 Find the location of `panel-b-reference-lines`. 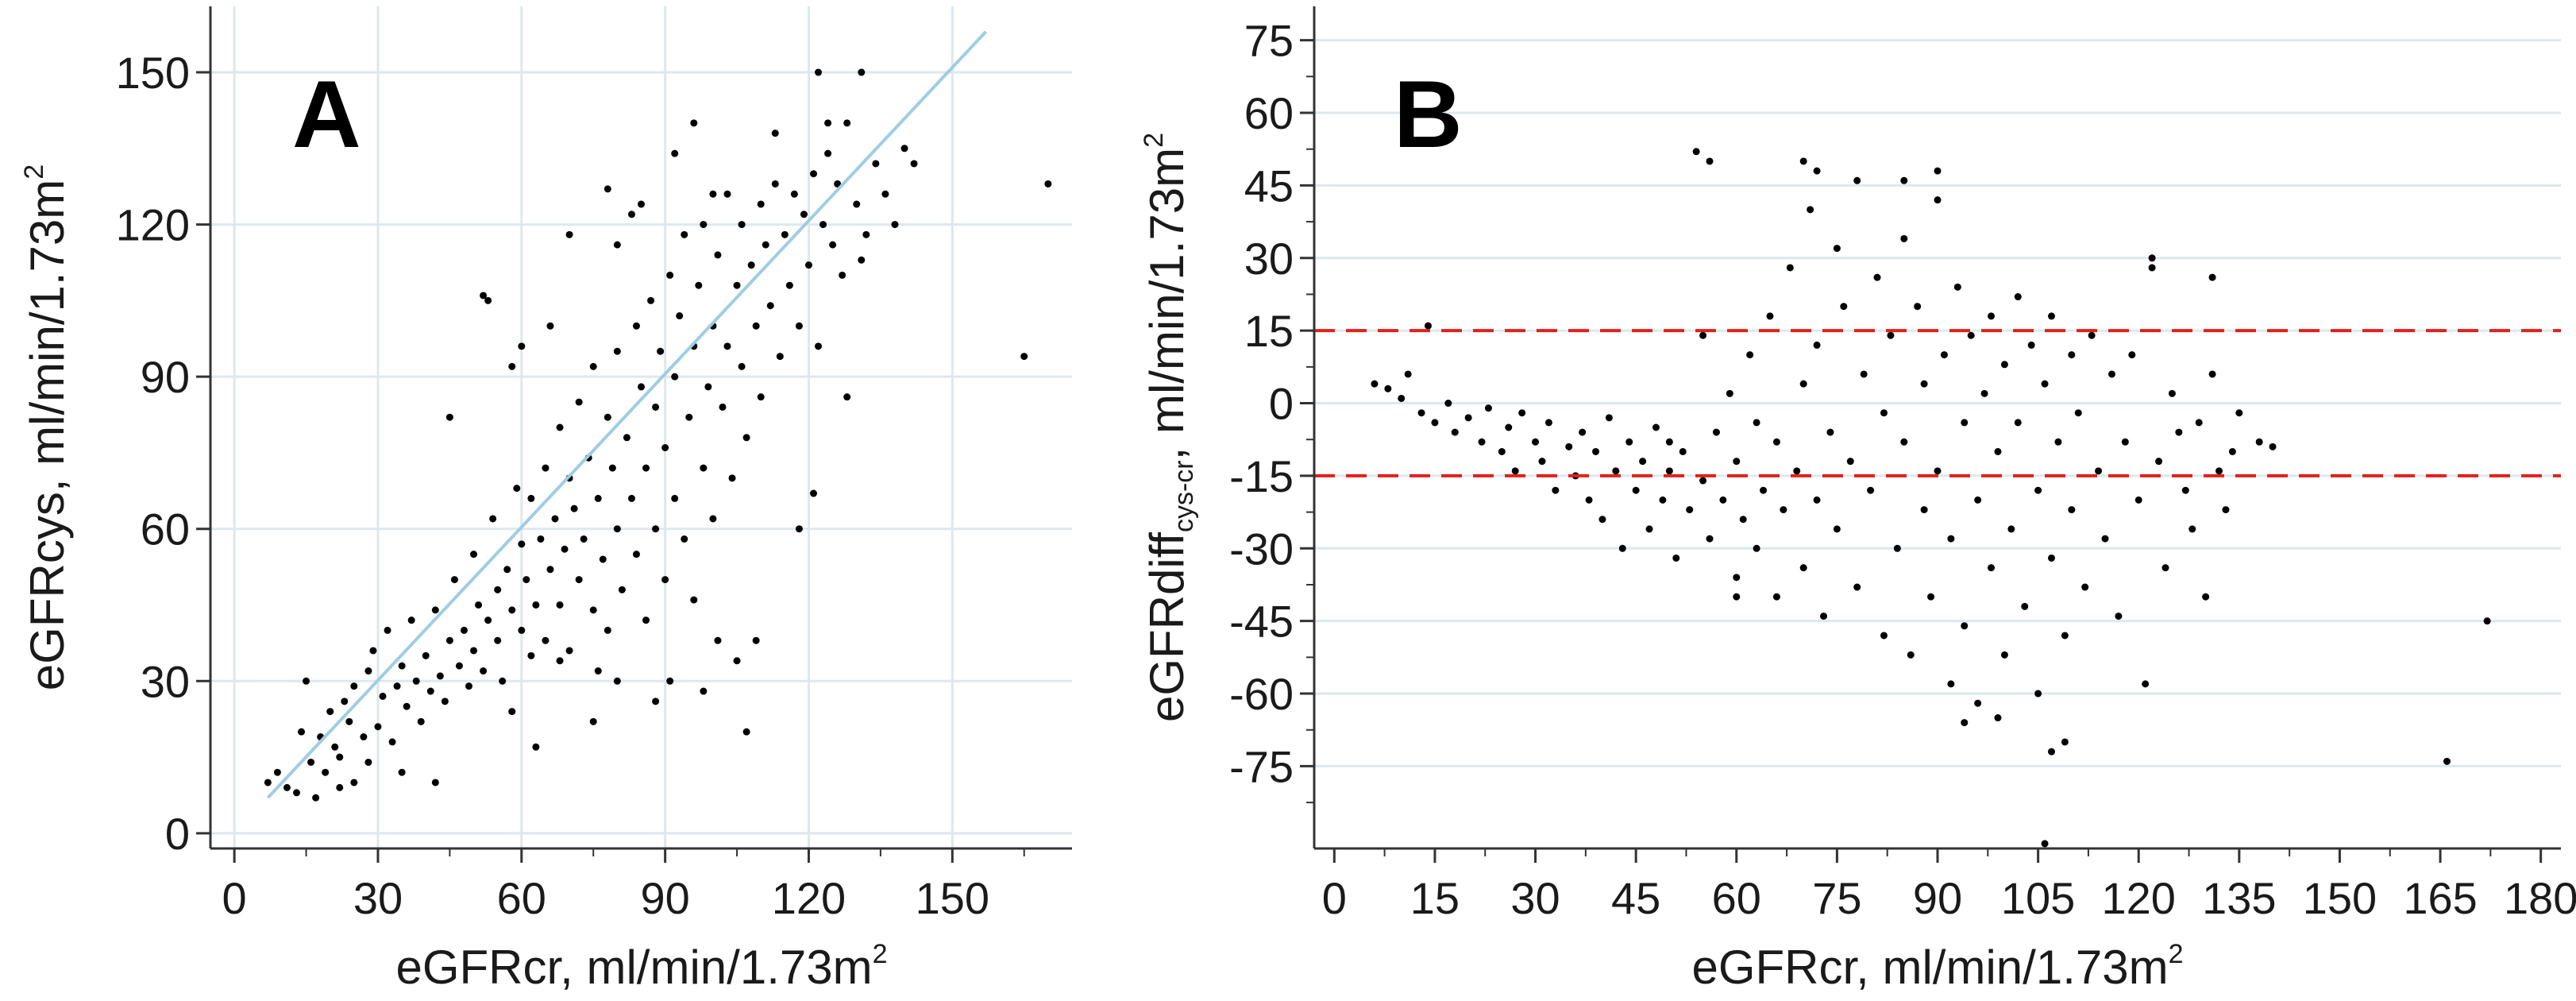

panel-b-reference-lines is located at coordinates (1937, 403).